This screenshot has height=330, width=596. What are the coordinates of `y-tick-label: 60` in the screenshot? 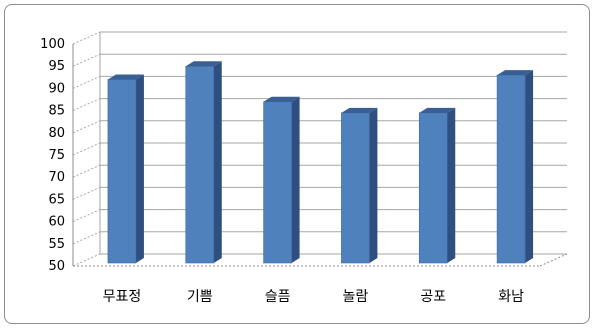 It's located at (56, 222).